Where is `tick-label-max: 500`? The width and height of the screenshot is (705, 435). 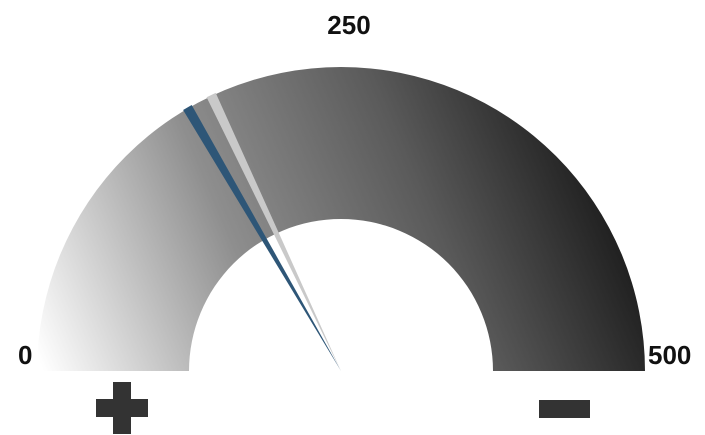
tick-label-max: 500 is located at coordinates (669, 355).